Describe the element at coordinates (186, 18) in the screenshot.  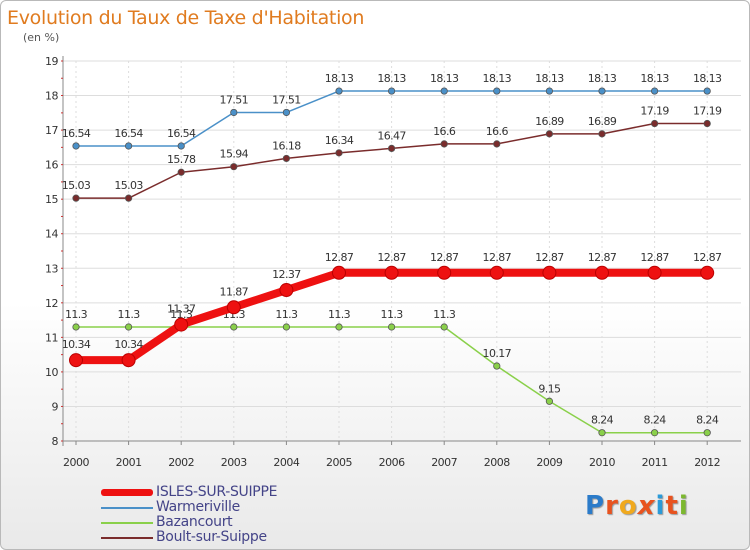
I see `chart-title: Evolution du Taux de Taxe d'Habitation` at that location.